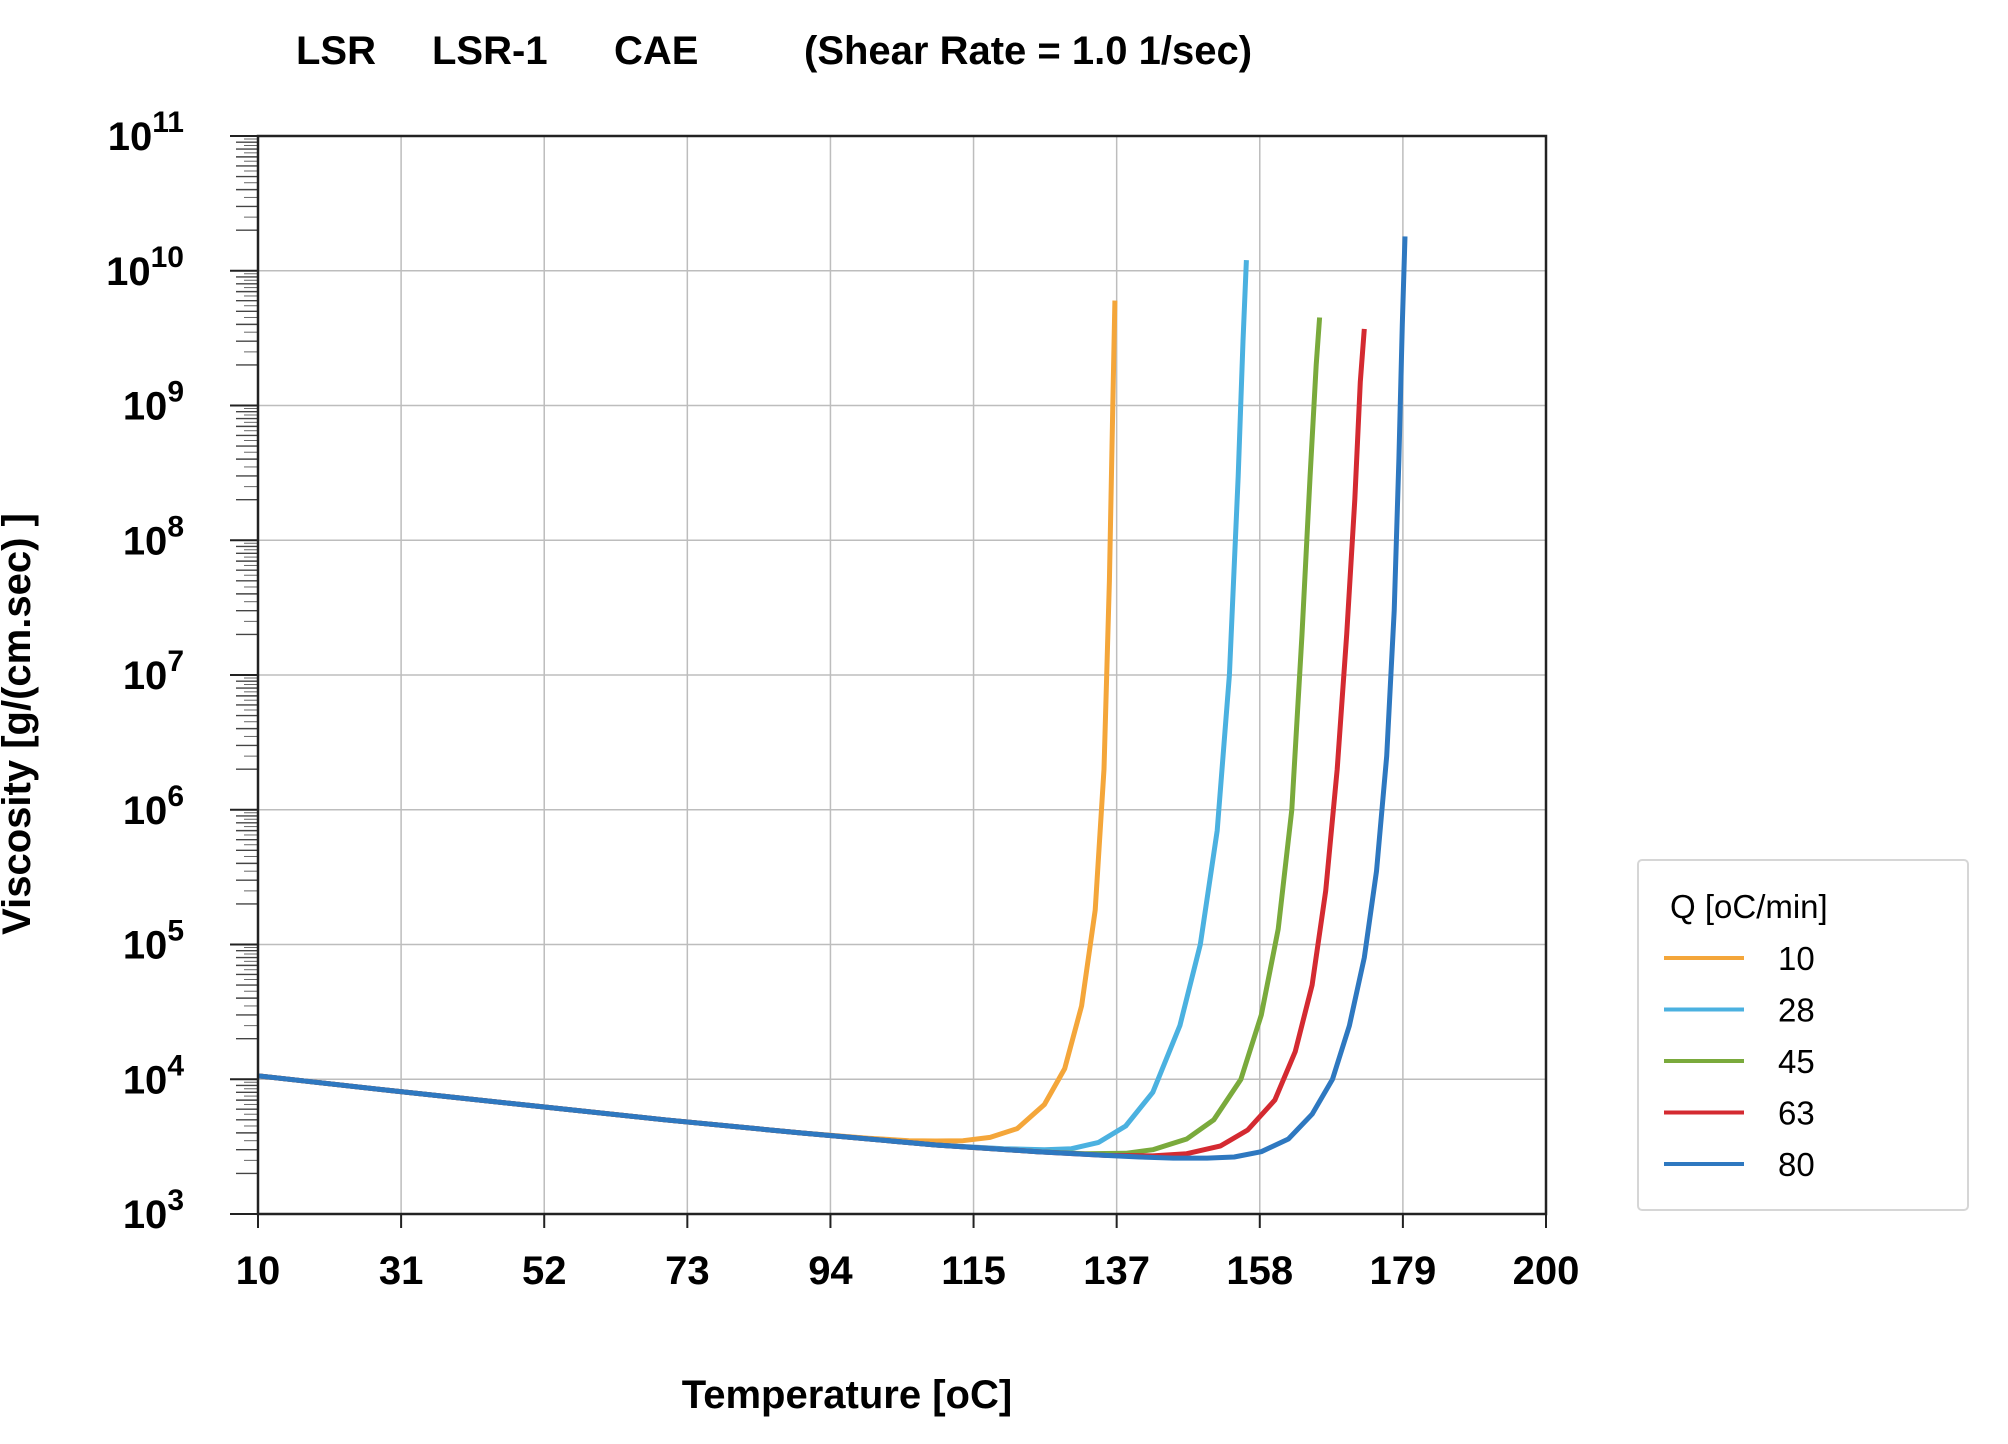 The width and height of the screenshot is (2008, 1444). What do you see at coordinates (1546, 1271) in the screenshot?
I see `x-tick-label: 200` at bounding box center [1546, 1271].